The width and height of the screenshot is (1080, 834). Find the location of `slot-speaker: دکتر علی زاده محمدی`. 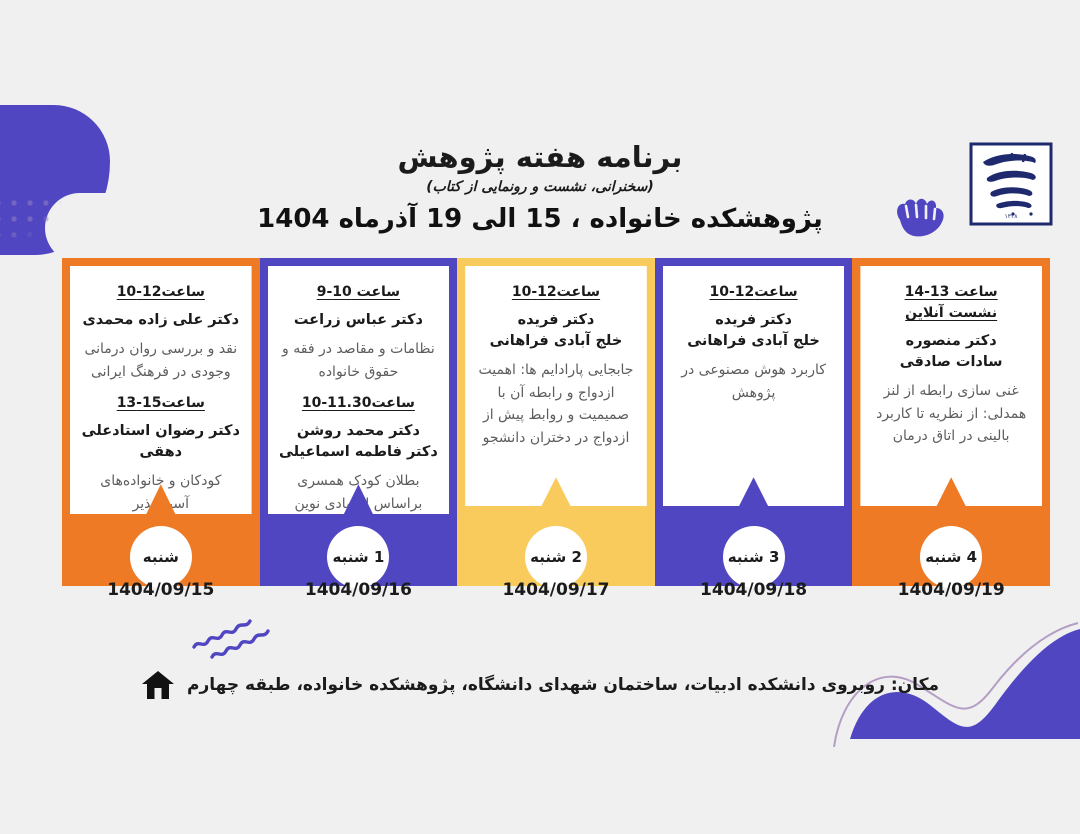

slot-speaker: دکتر علی زاده محمدی is located at coordinates (161, 320).